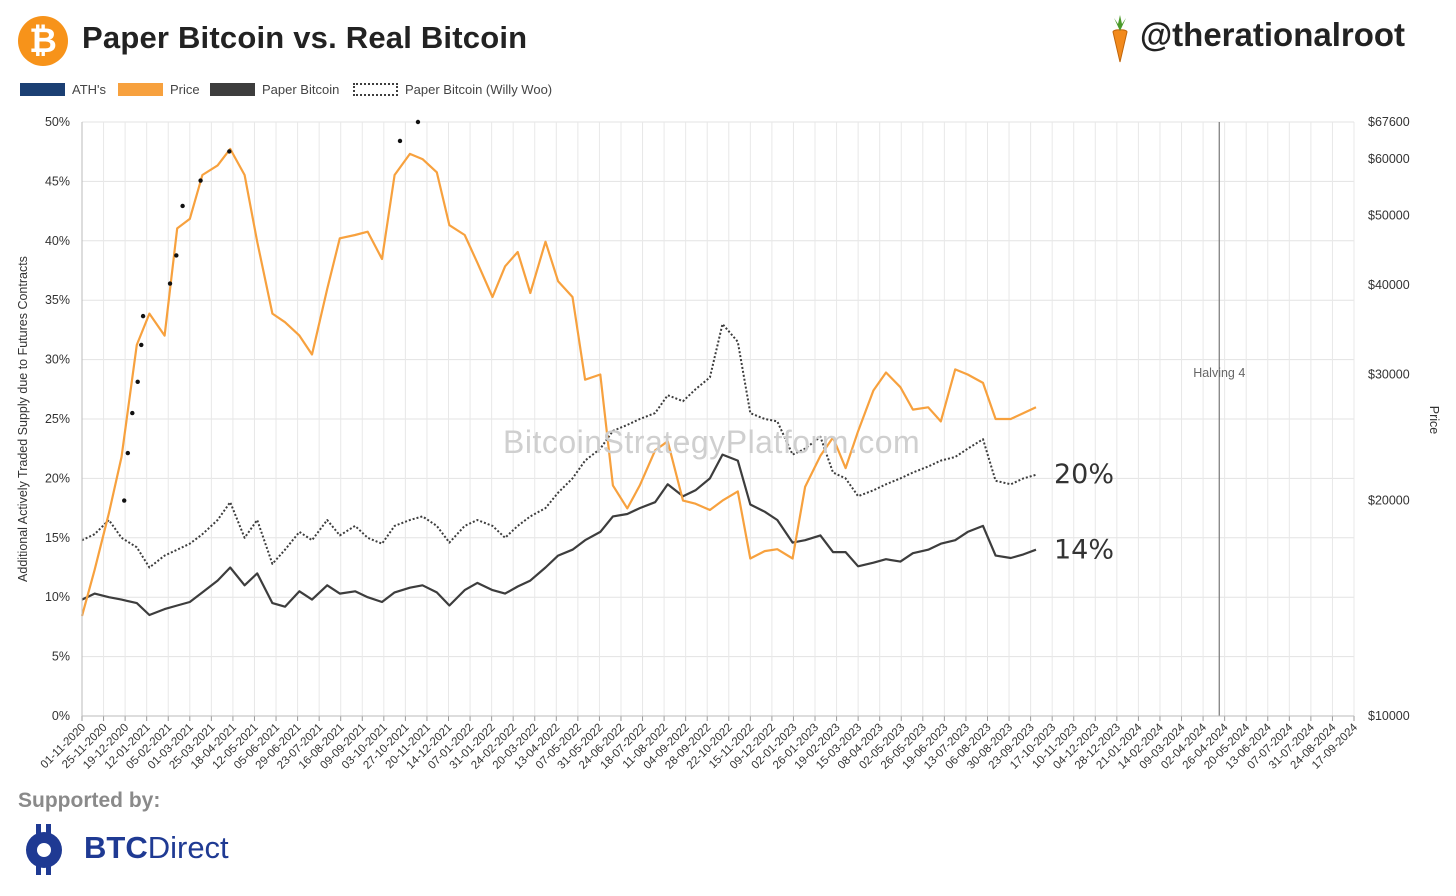 Image resolution: width=1456 pixels, height=896 pixels. I want to click on annotation-willy-woo-value: 20%, so click(1084, 474).